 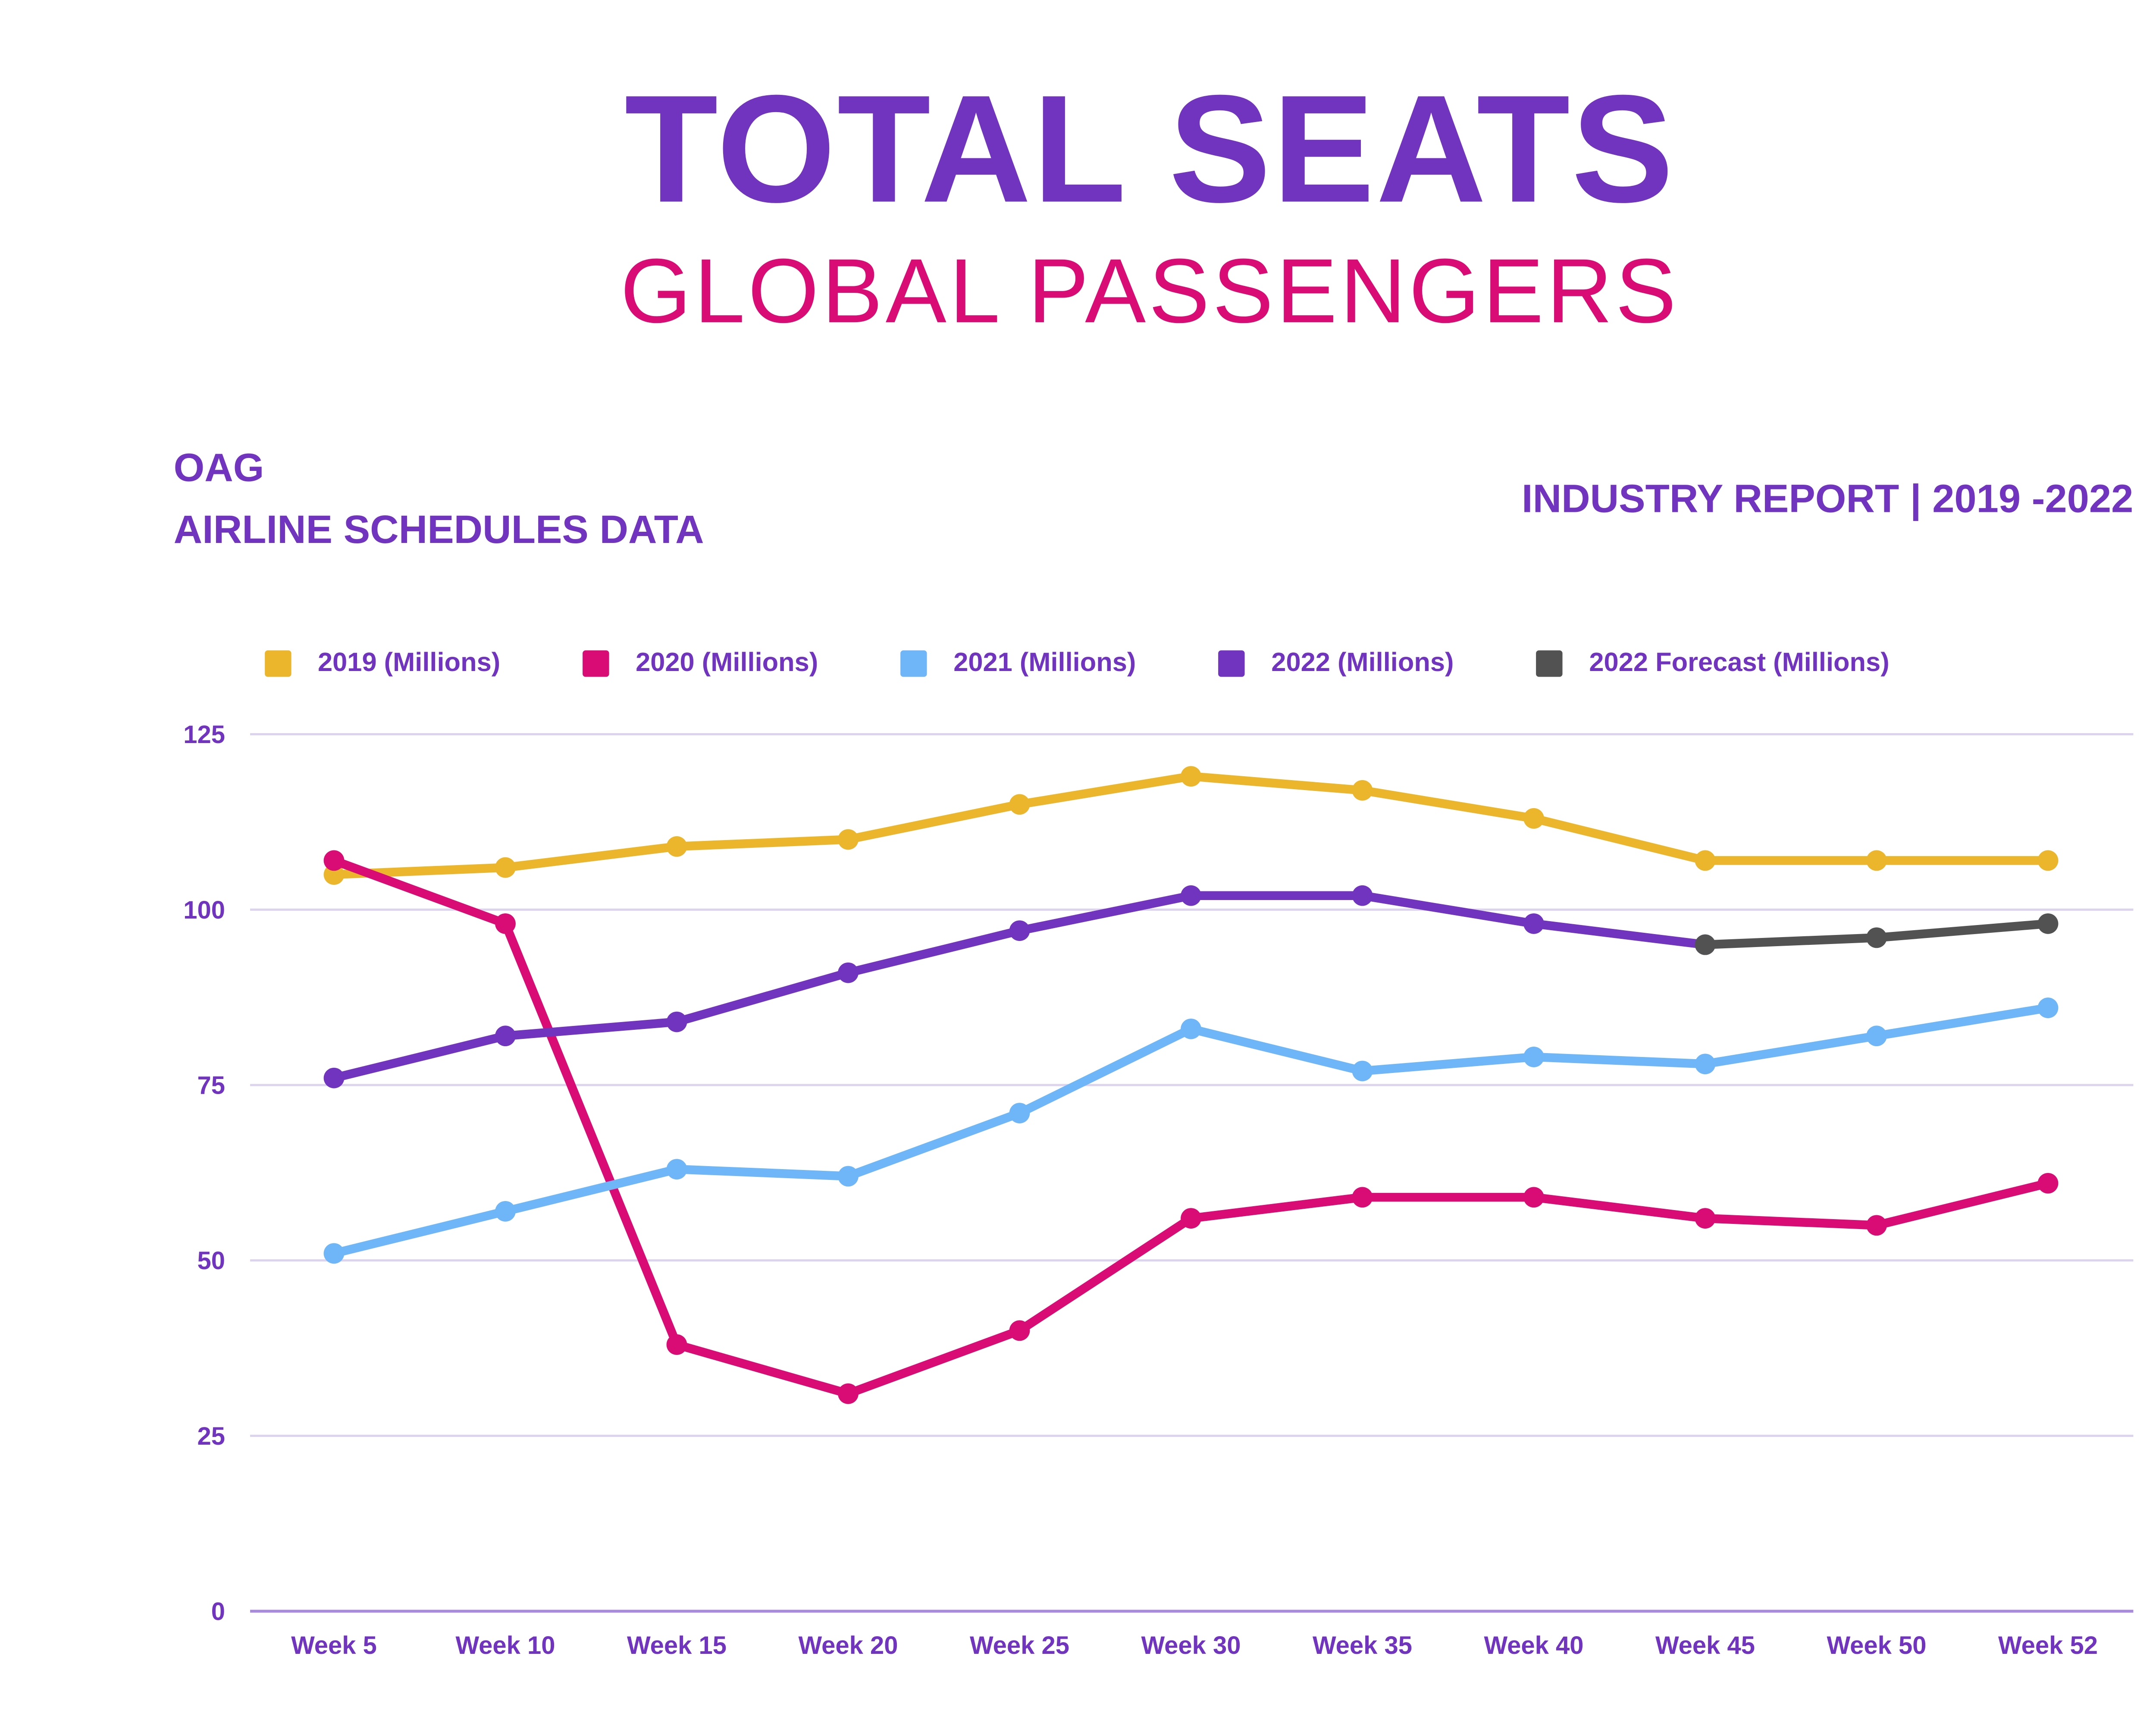 I want to click on x-tick-label: Week 50, so click(x=1876, y=1645).